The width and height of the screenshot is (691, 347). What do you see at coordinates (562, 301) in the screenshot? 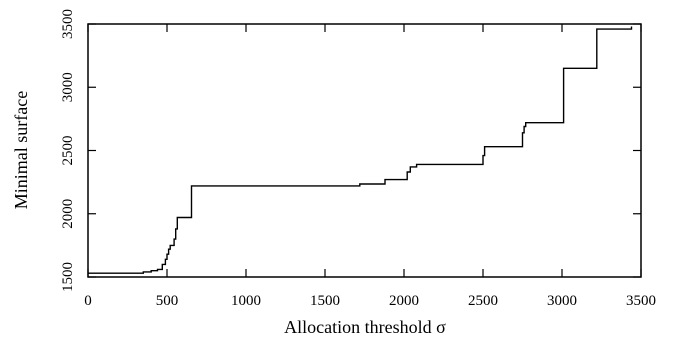
I see `x-tick-label: 3000` at bounding box center [562, 301].